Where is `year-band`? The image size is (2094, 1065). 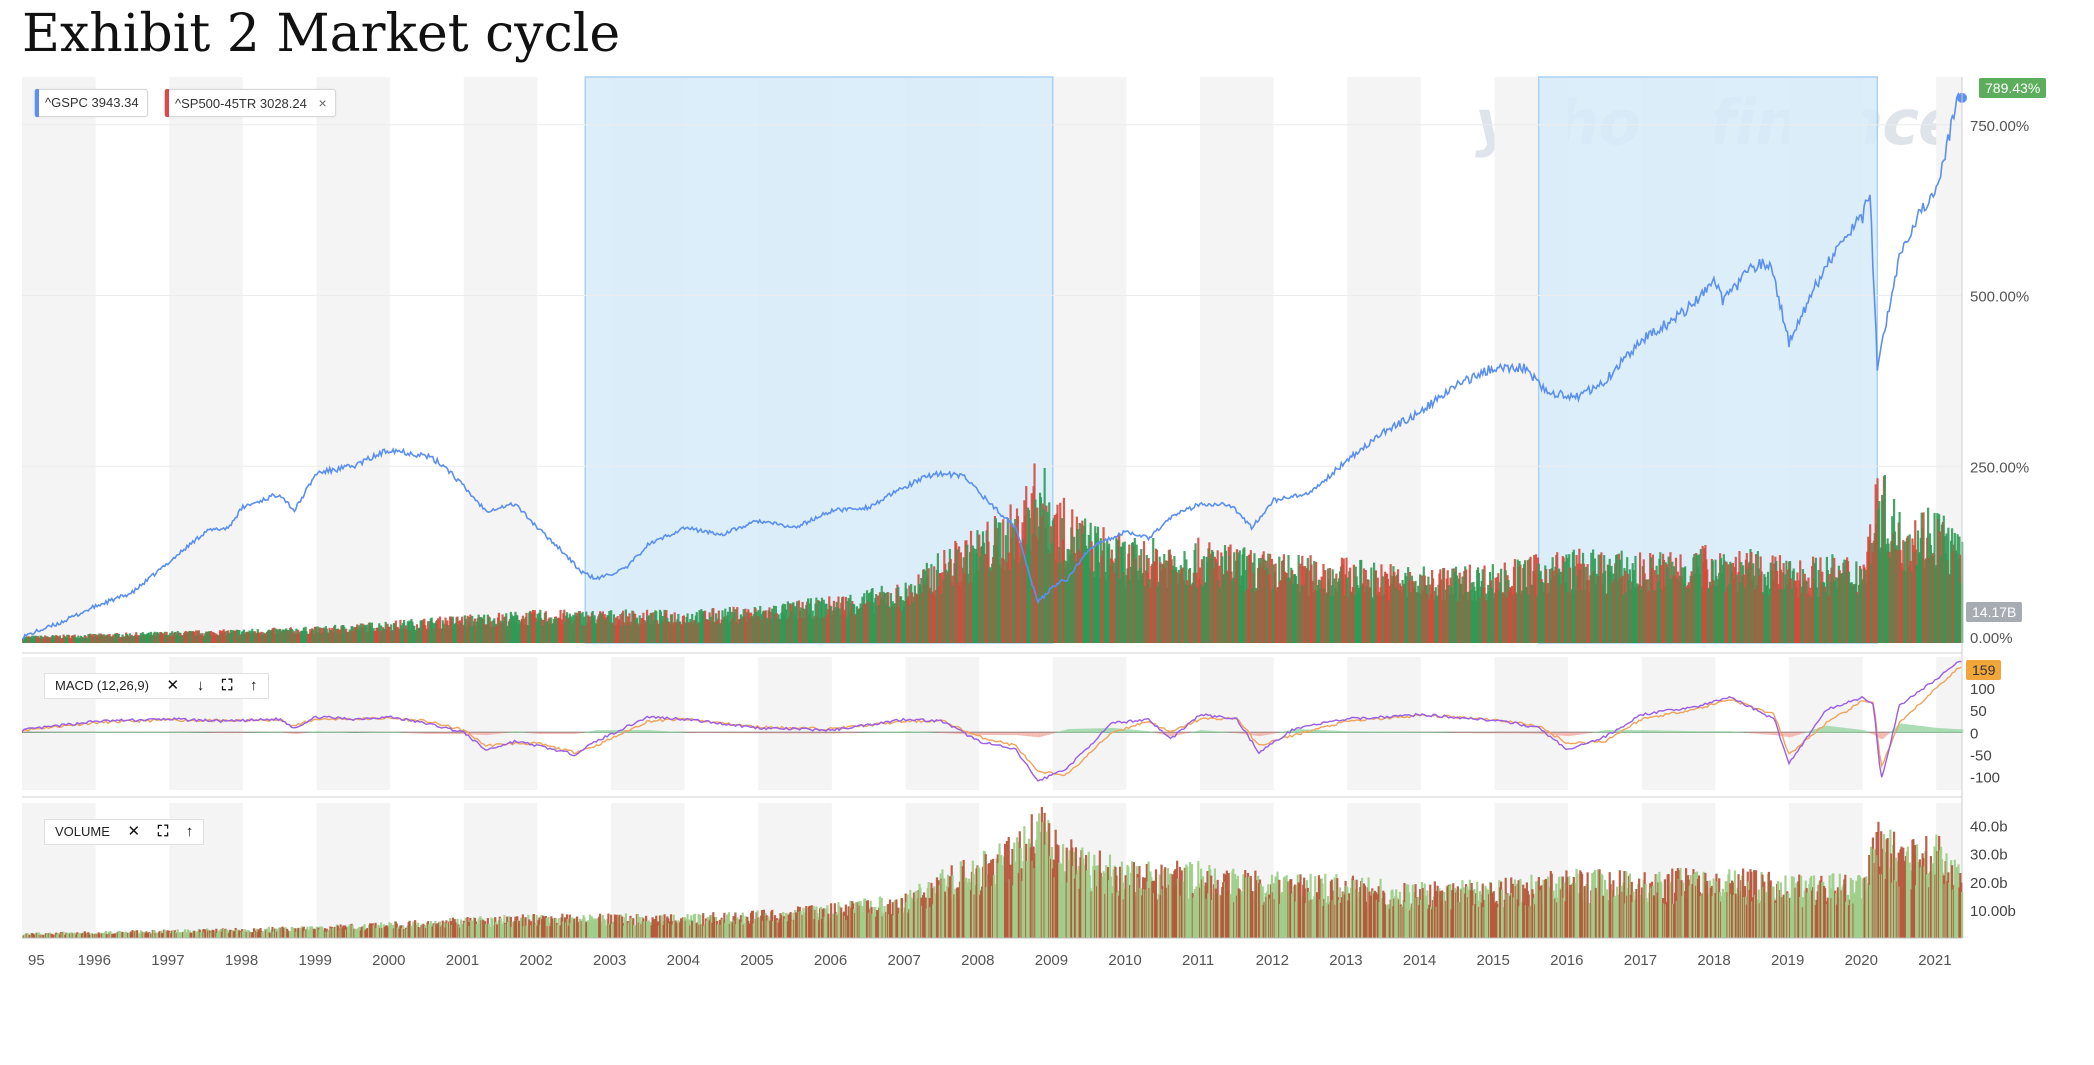
year-band is located at coordinates (795, 723).